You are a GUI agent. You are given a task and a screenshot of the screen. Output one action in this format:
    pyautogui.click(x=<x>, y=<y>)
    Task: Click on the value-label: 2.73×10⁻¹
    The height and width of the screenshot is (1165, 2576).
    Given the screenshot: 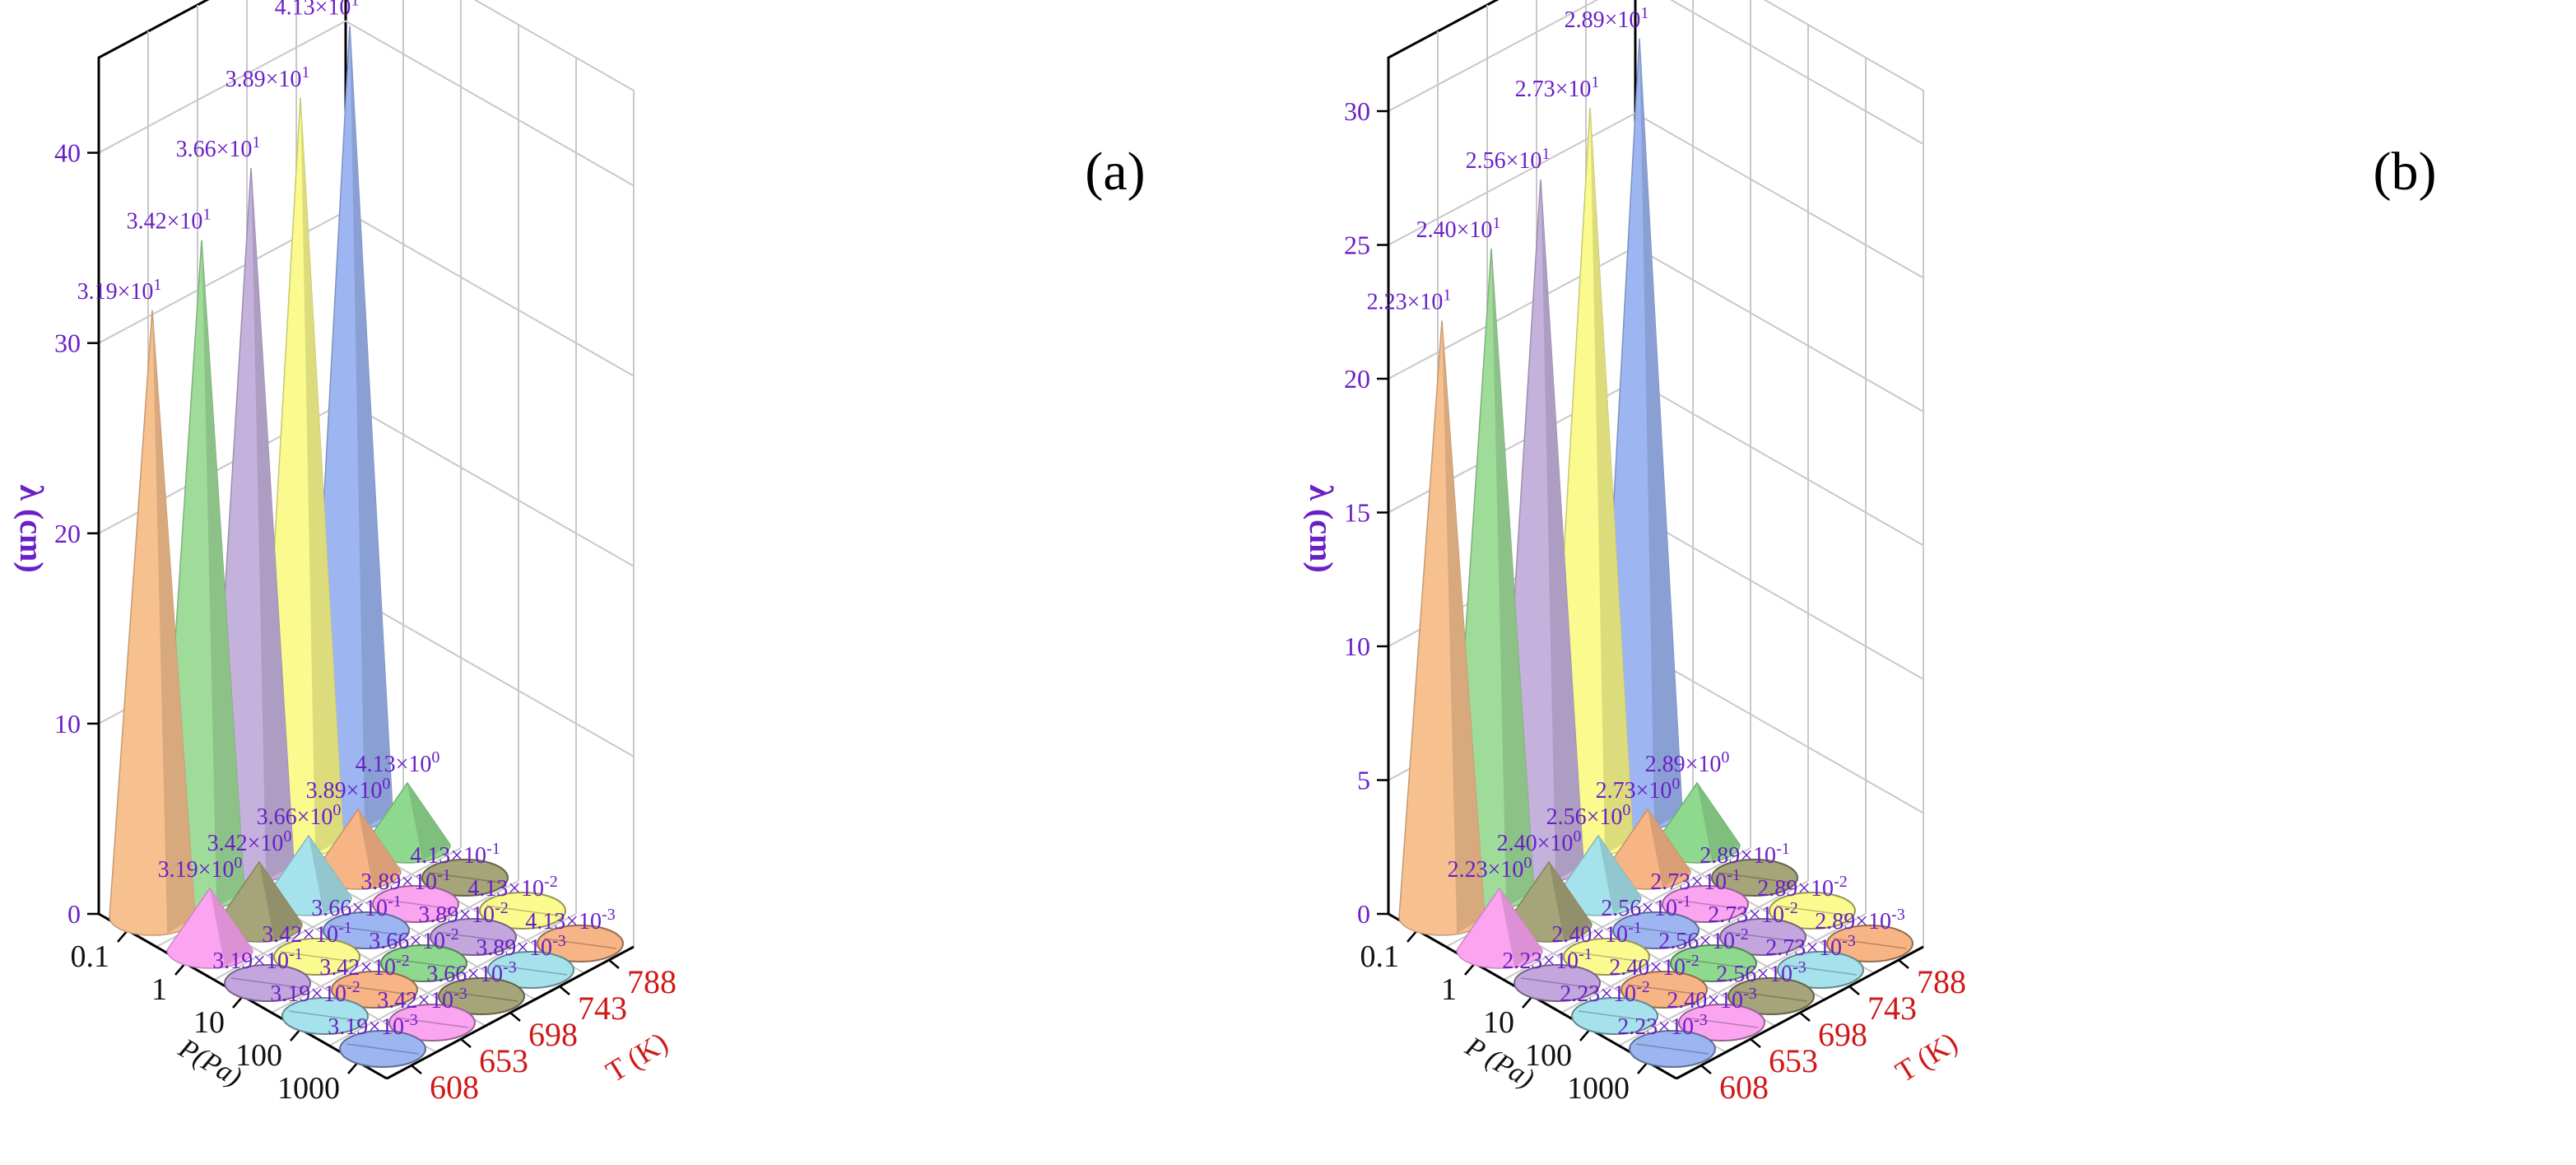 What is the action you would take?
    pyautogui.click(x=1695, y=880)
    